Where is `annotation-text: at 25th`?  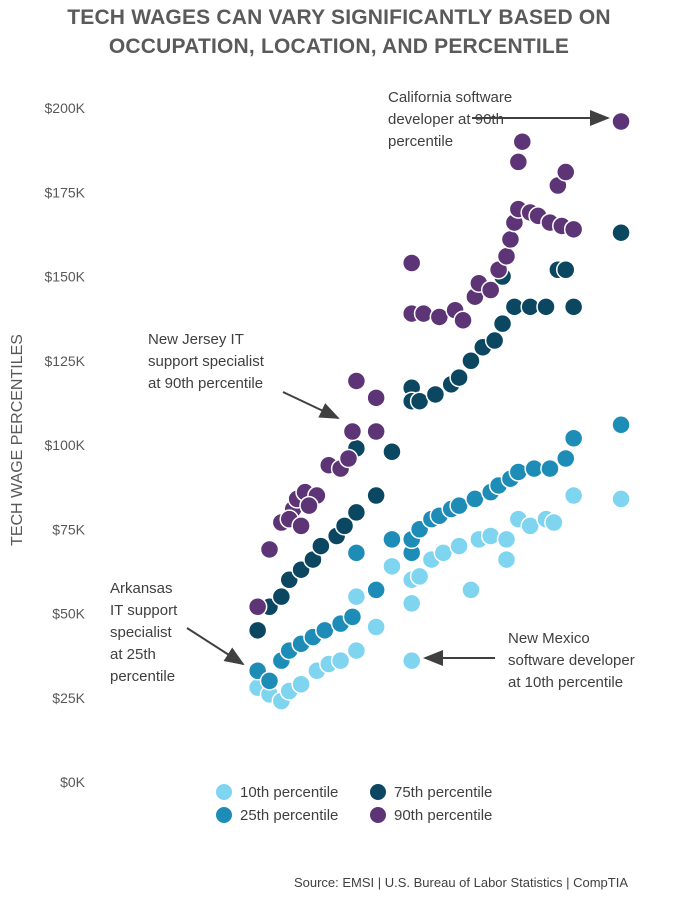
annotation-text: at 25th is located at coordinates (133, 654).